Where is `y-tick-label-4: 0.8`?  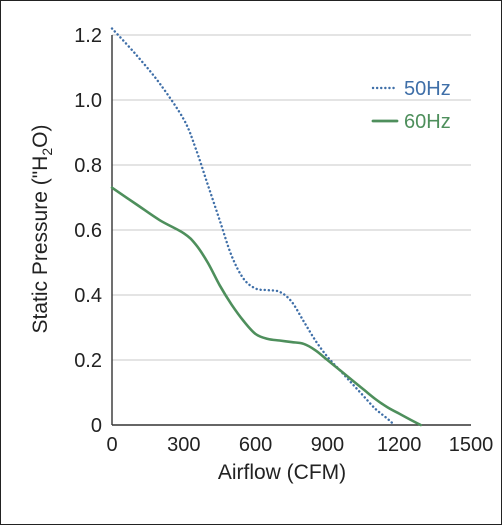 y-tick-label-4: 0.8 is located at coordinates (88, 166).